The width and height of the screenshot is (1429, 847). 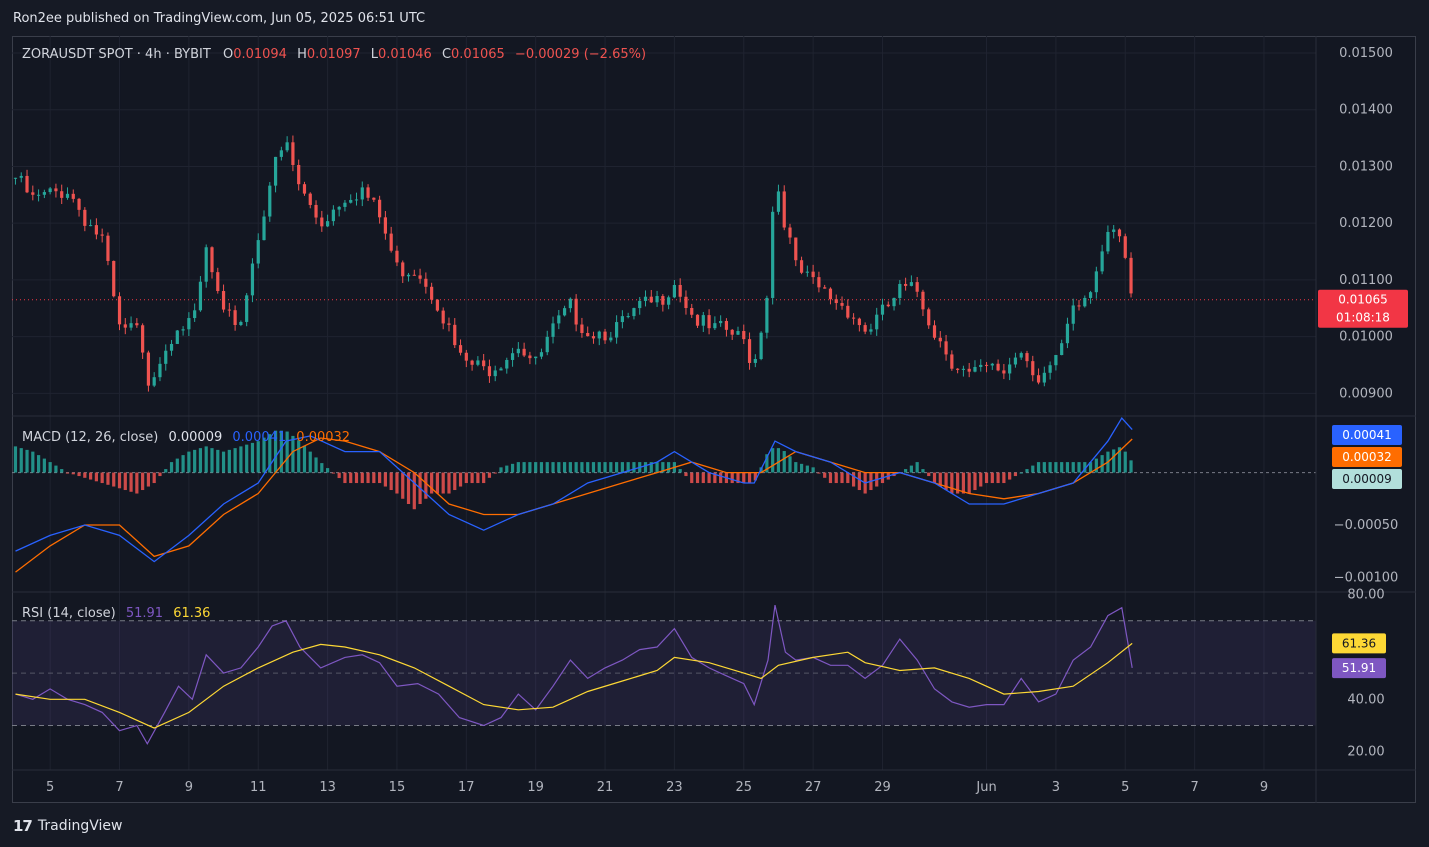 I want to click on rsi-tick-label: 80.00, so click(x=1365, y=595).